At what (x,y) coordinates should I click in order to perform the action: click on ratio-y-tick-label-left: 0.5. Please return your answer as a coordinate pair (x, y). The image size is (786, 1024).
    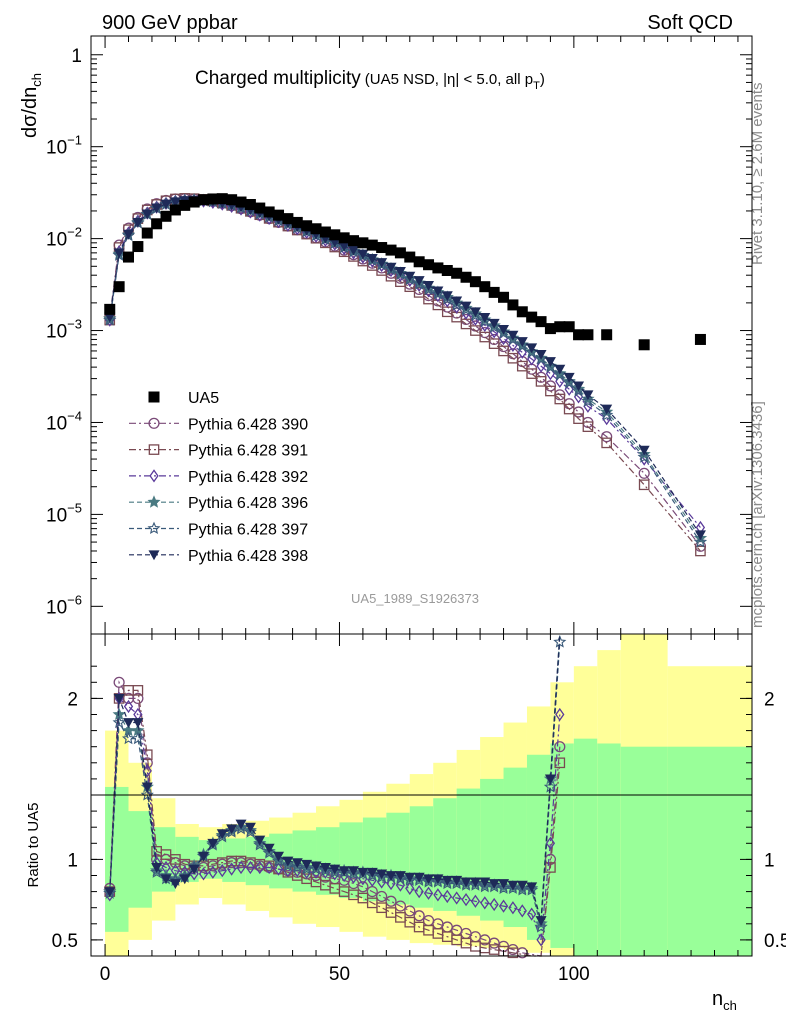
    Looking at the image, I should click on (65, 941).